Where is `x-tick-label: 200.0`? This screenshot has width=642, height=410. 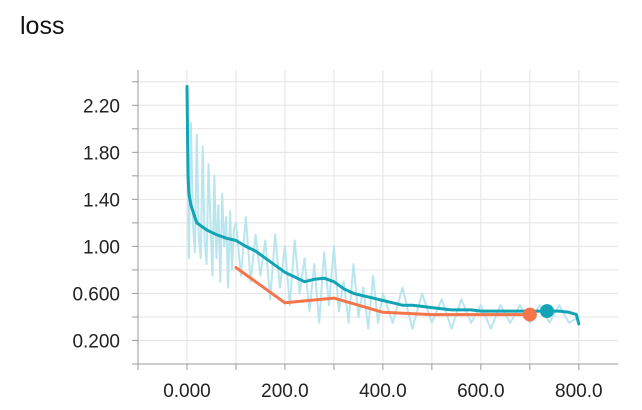
x-tick-label: 200.0 is located at coordinates (285, 391).